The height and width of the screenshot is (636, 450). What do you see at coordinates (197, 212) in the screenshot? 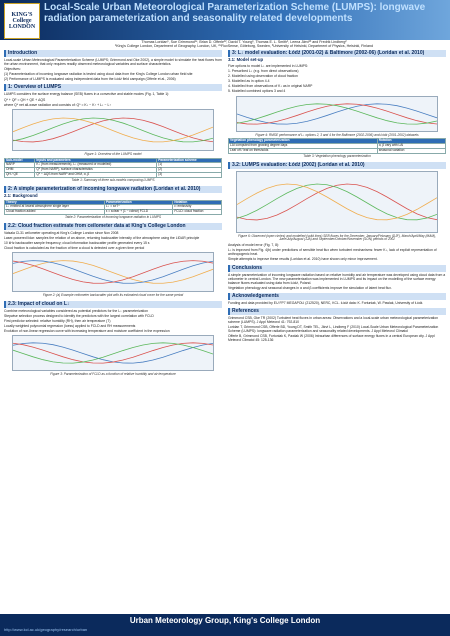
I see `table-cell: FCLD: cloud fraction` at bounding box center [197, 212].